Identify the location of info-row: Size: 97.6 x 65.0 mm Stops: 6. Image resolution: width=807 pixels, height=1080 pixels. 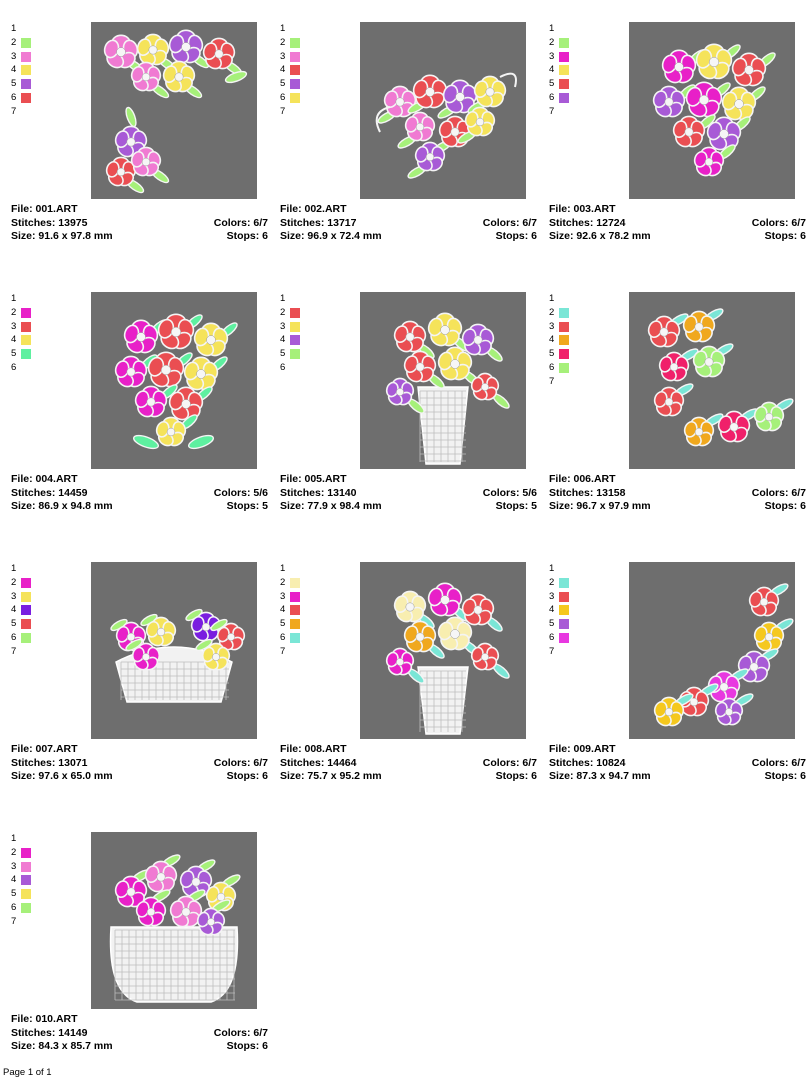
(139, 777).